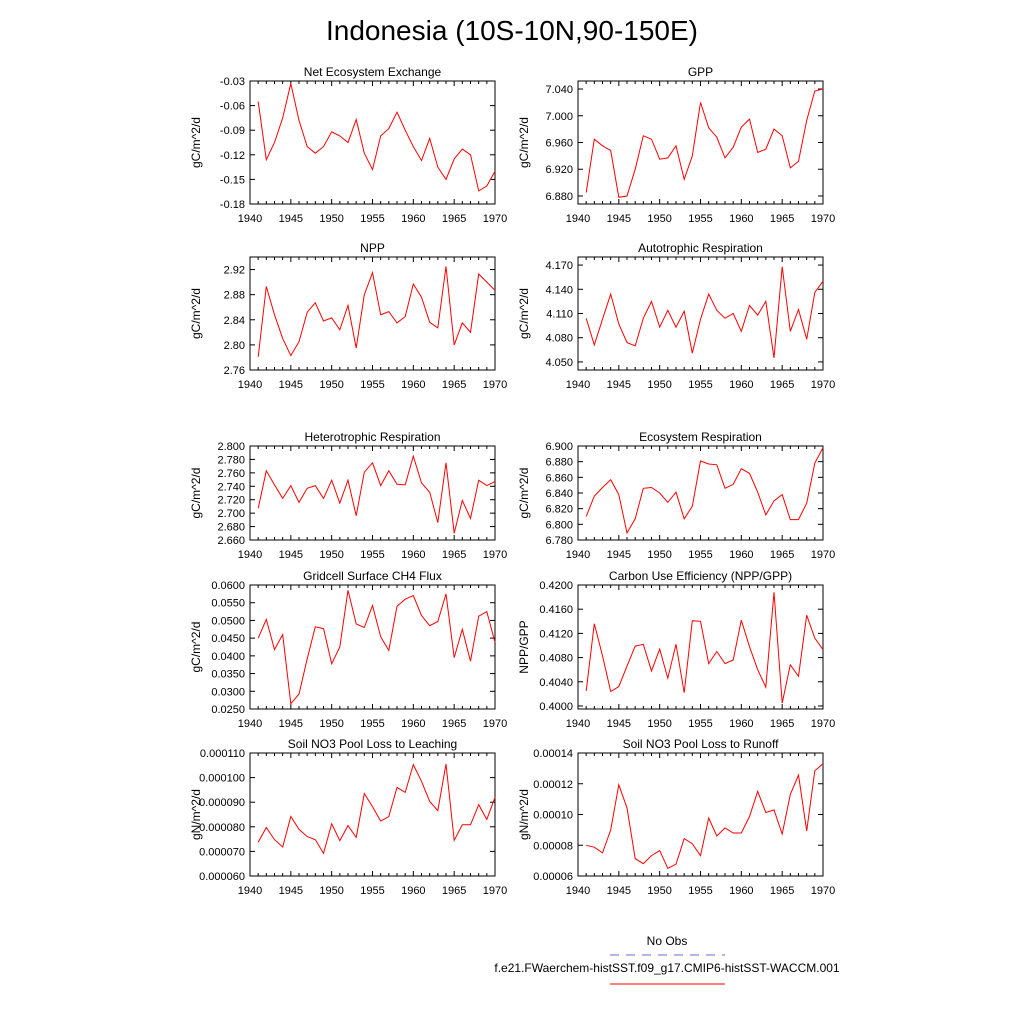 The width and height of the screenshot is (1024, 1024). What do you see at coordinates (559, 144) in the screenshot?
I see `y-tick-label: 6.960` at bounding box center [559, 144].